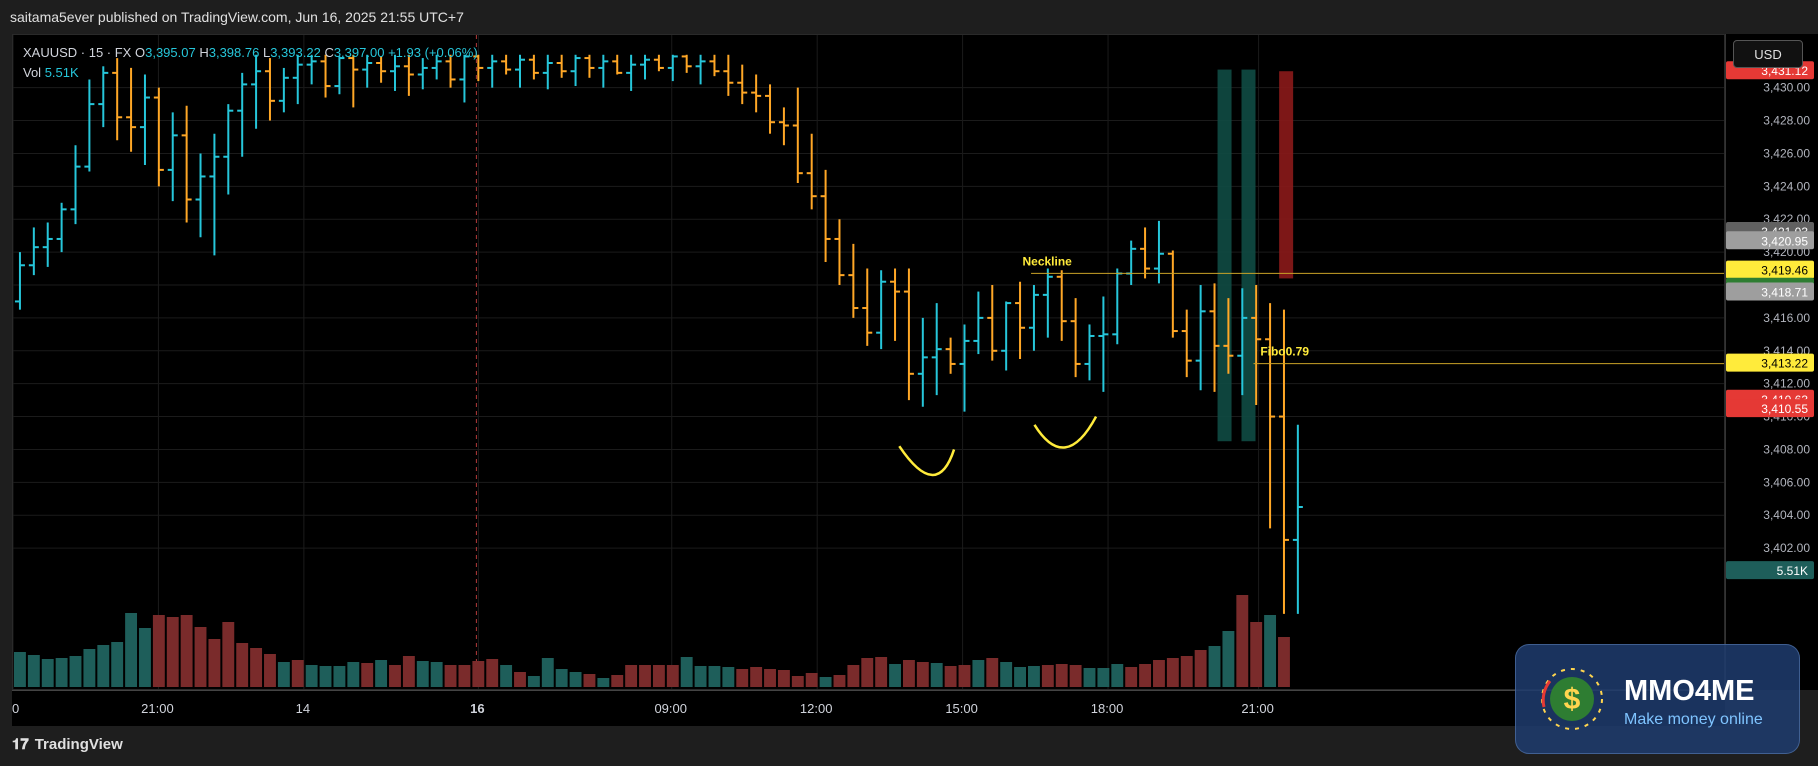 The width and height of the screenshot is (1818, 766). Describe the element at coordinates (1248, 255) in the screenshot. I see `measure-zone` at that location.